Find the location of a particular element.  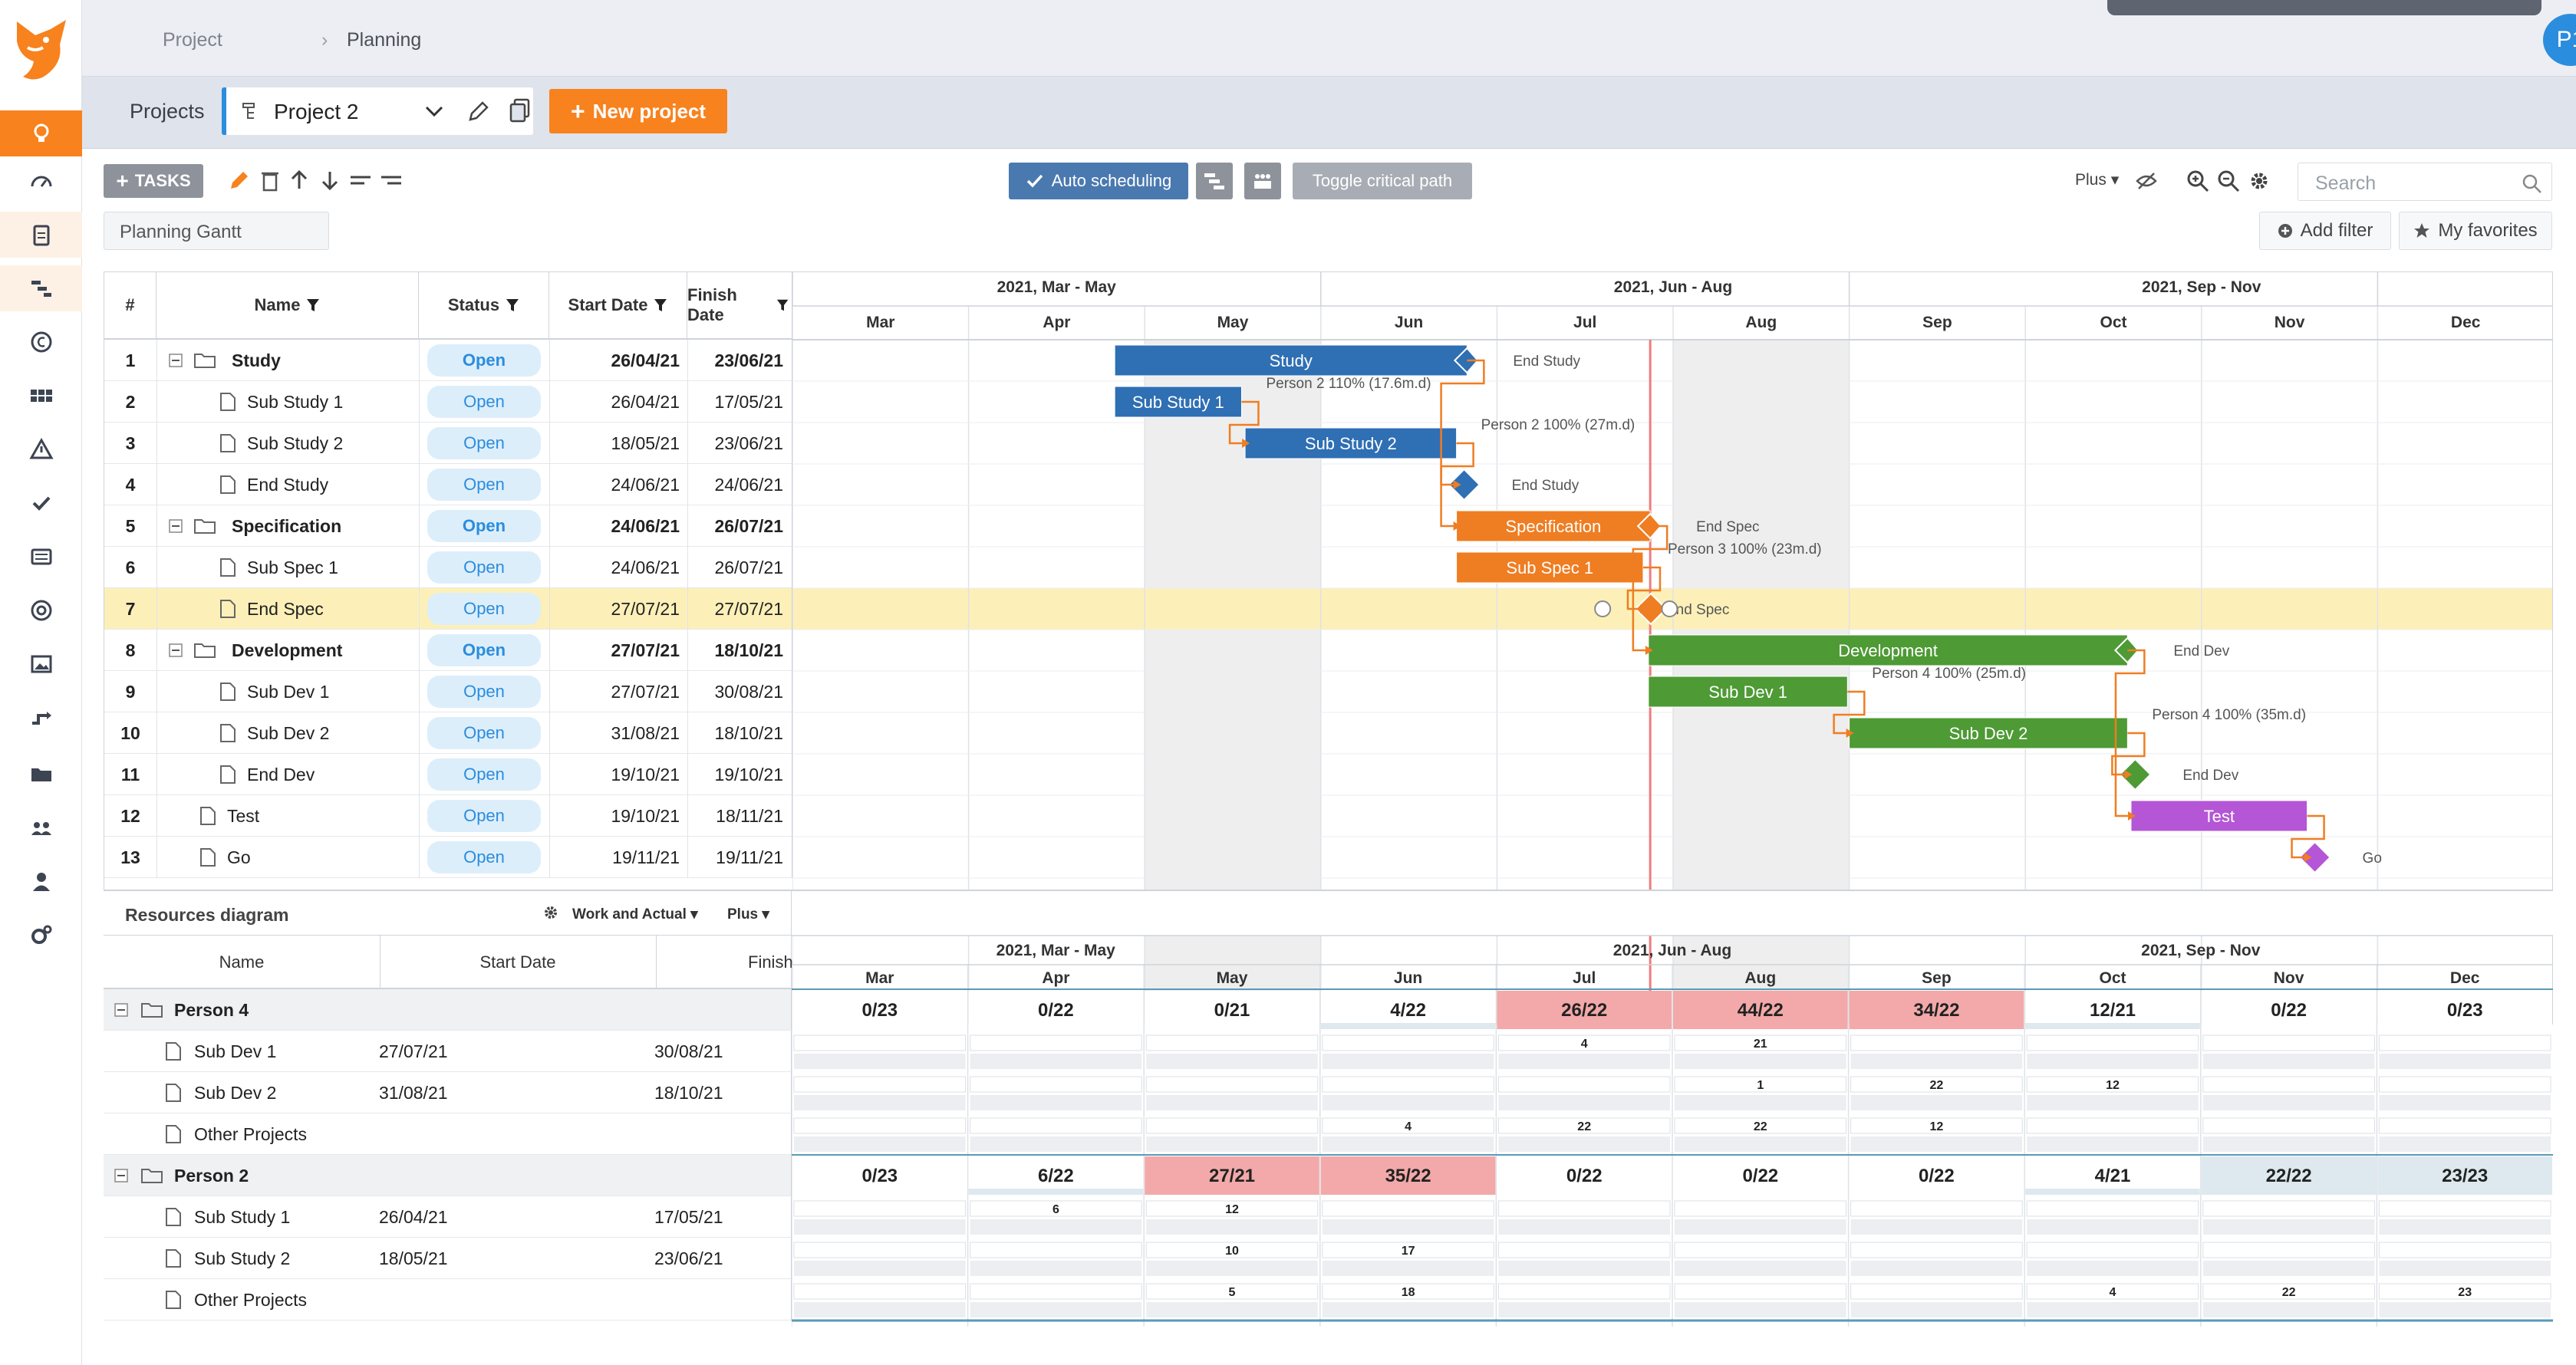

table-row: 4 End Study Open 24/06/21 24/06/21 is located at coordinates (448, 485).